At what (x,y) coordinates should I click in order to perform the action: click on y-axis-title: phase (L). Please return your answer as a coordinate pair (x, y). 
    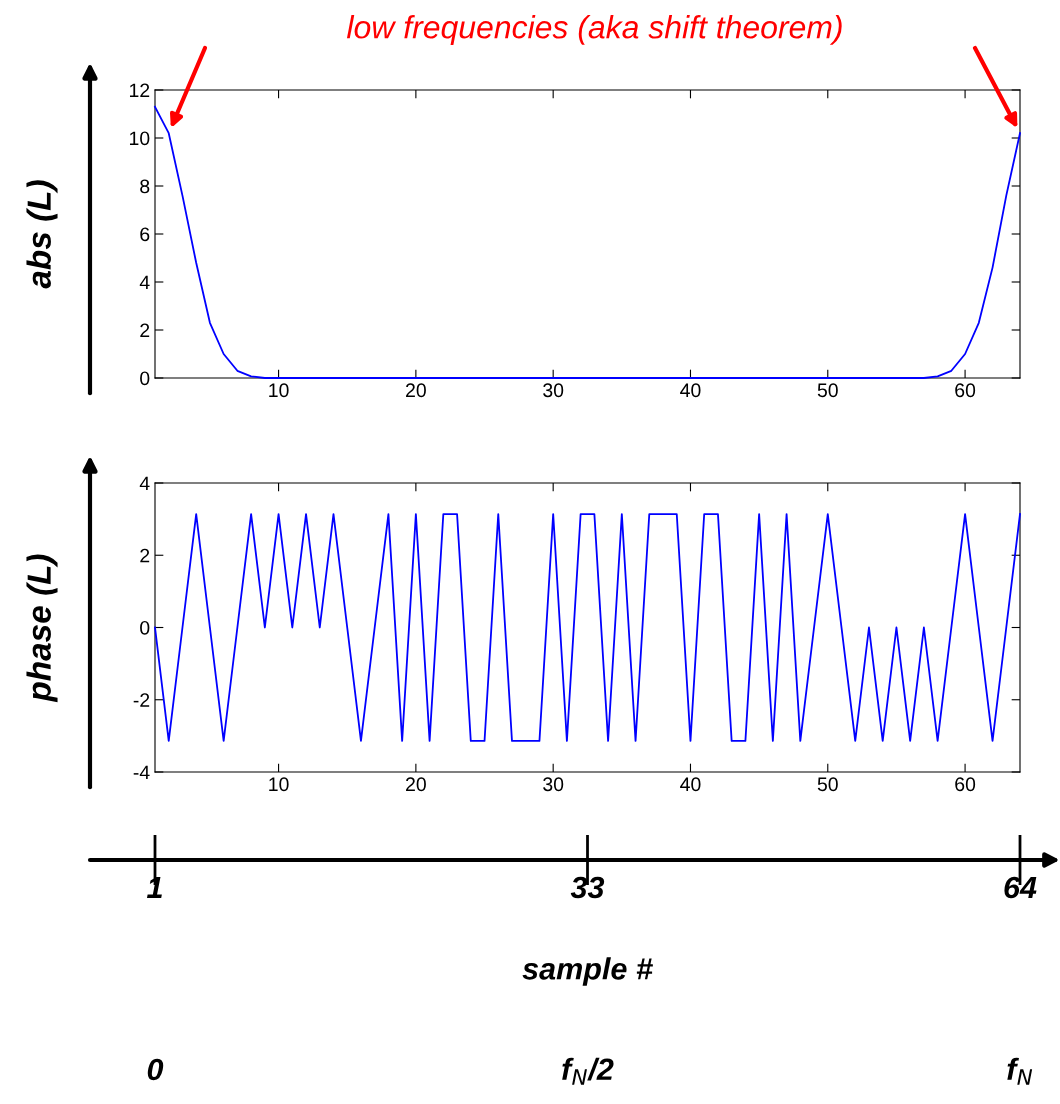
    Looking at the image, I should click on (42, 628).